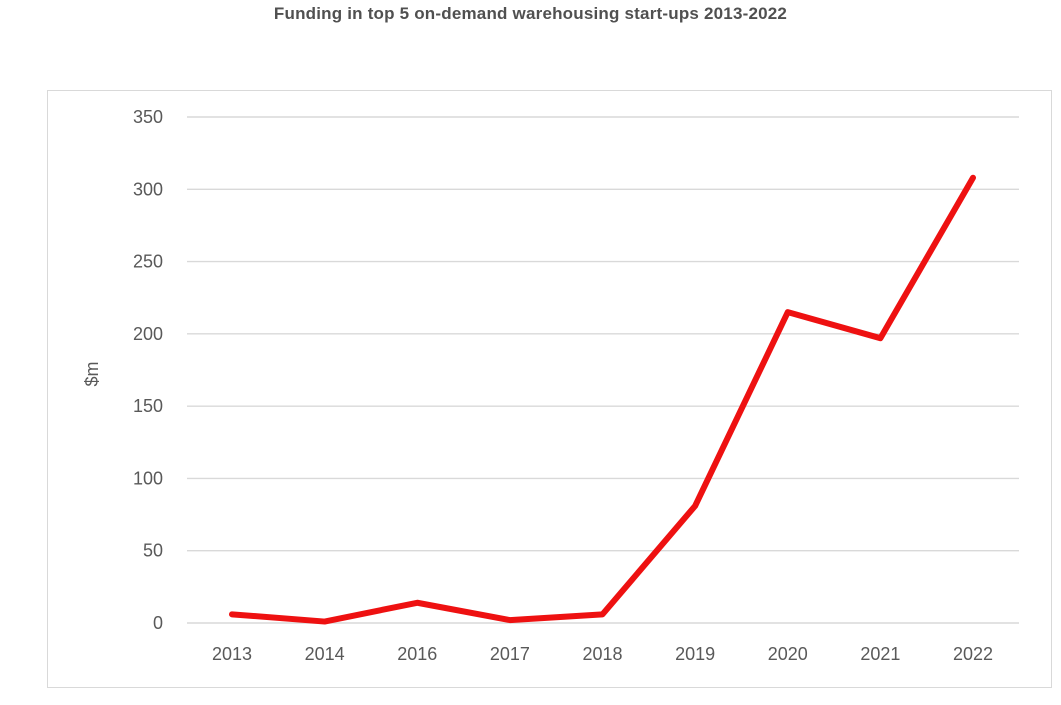 This screenshot has width=1061, height=705. What do you see at coordinates (232, 654) in the screenshot?
I see `x-tick-label: 2013` at bounding box center [232, 654].